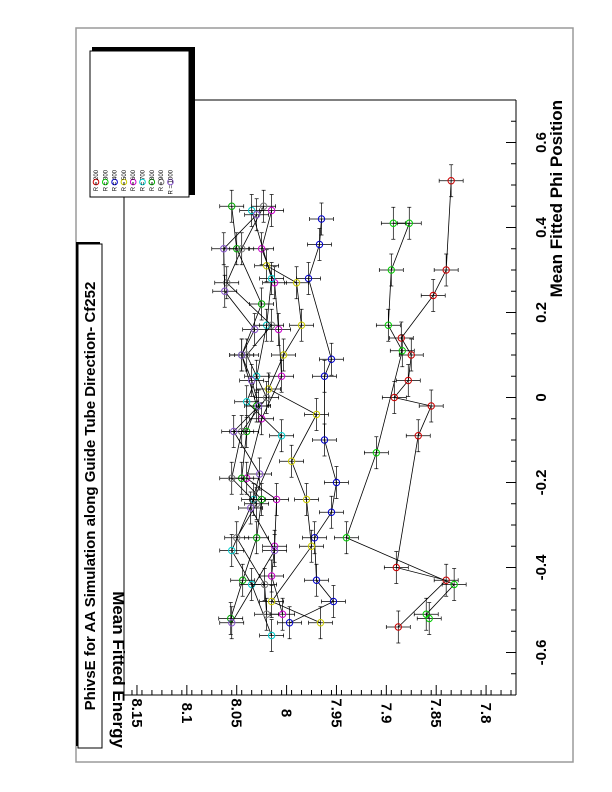  I want to click on x-tick-label: 0.2, so click(541, 312).